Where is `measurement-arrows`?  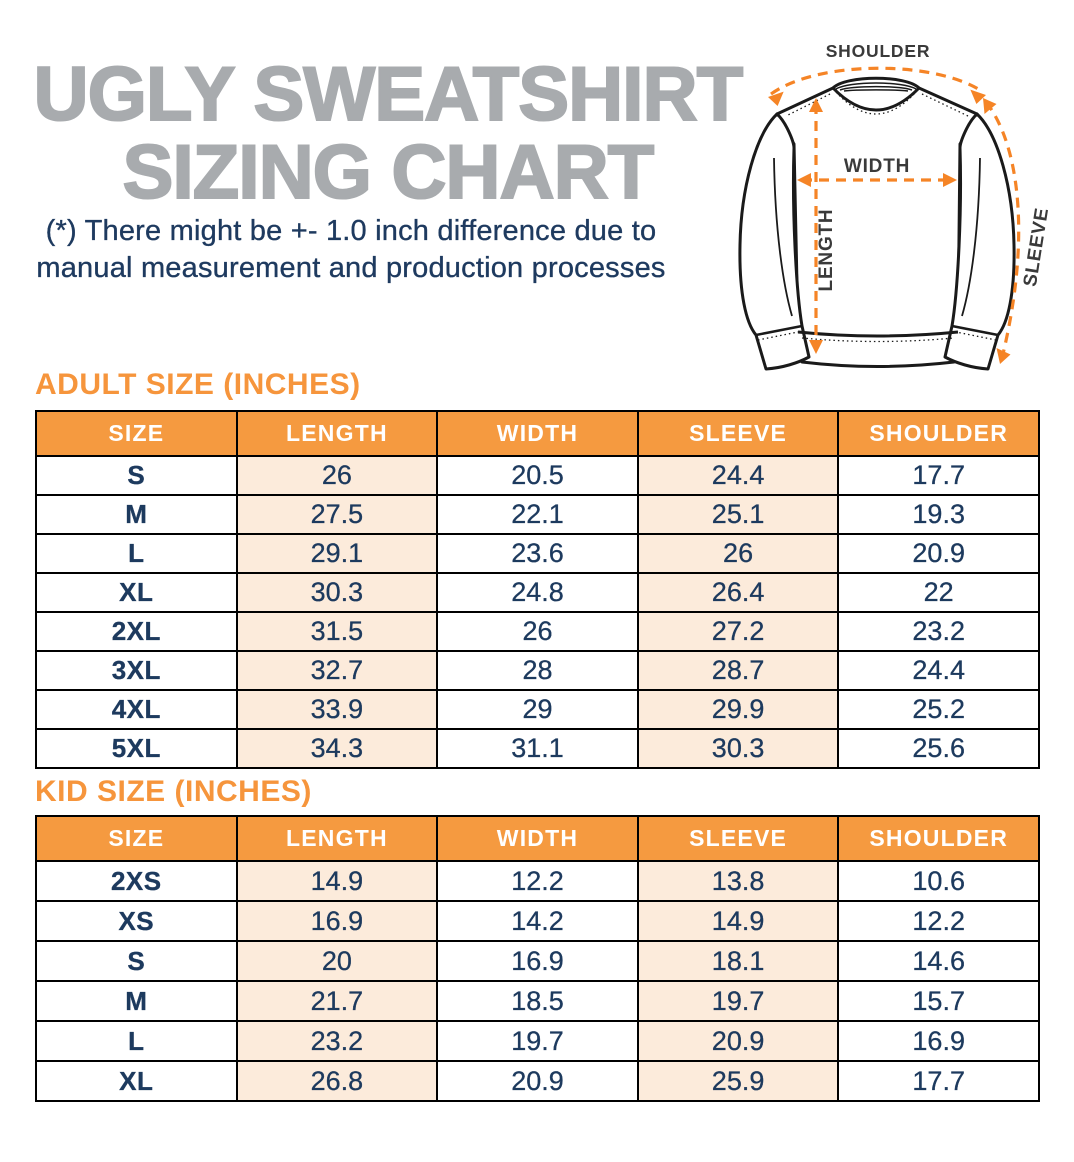
measurement-arrows is located at coordinates (895, 212).